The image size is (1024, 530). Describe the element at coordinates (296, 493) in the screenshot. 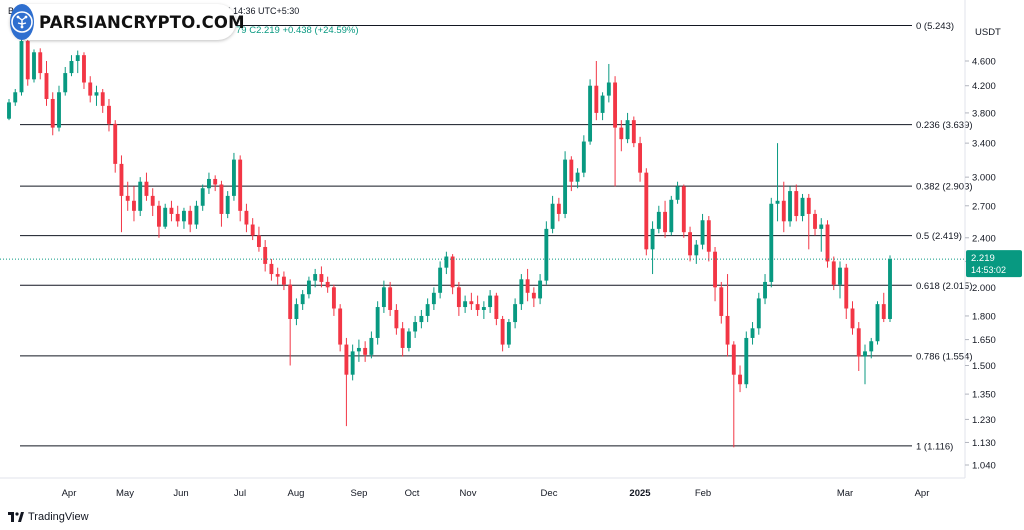

I see `x-tick-label: Aug` at that location.